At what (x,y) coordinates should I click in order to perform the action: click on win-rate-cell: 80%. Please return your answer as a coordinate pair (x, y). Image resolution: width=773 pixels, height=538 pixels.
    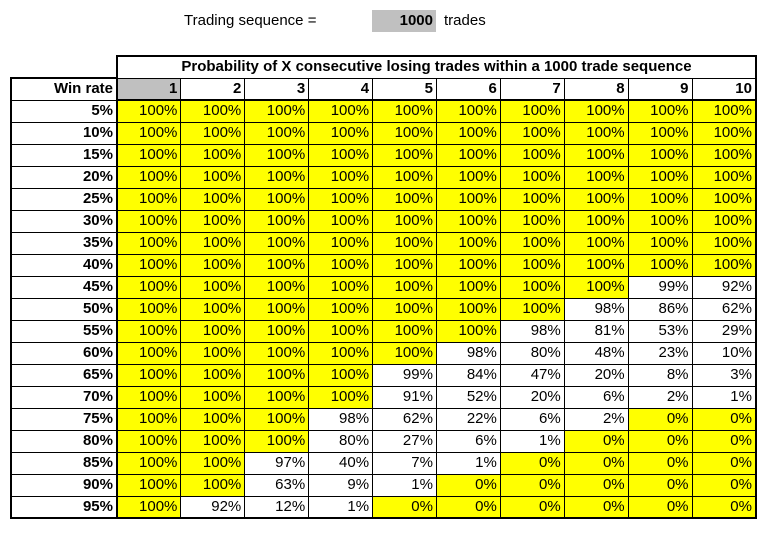
    Looking at the image, I should click on (64, 441).